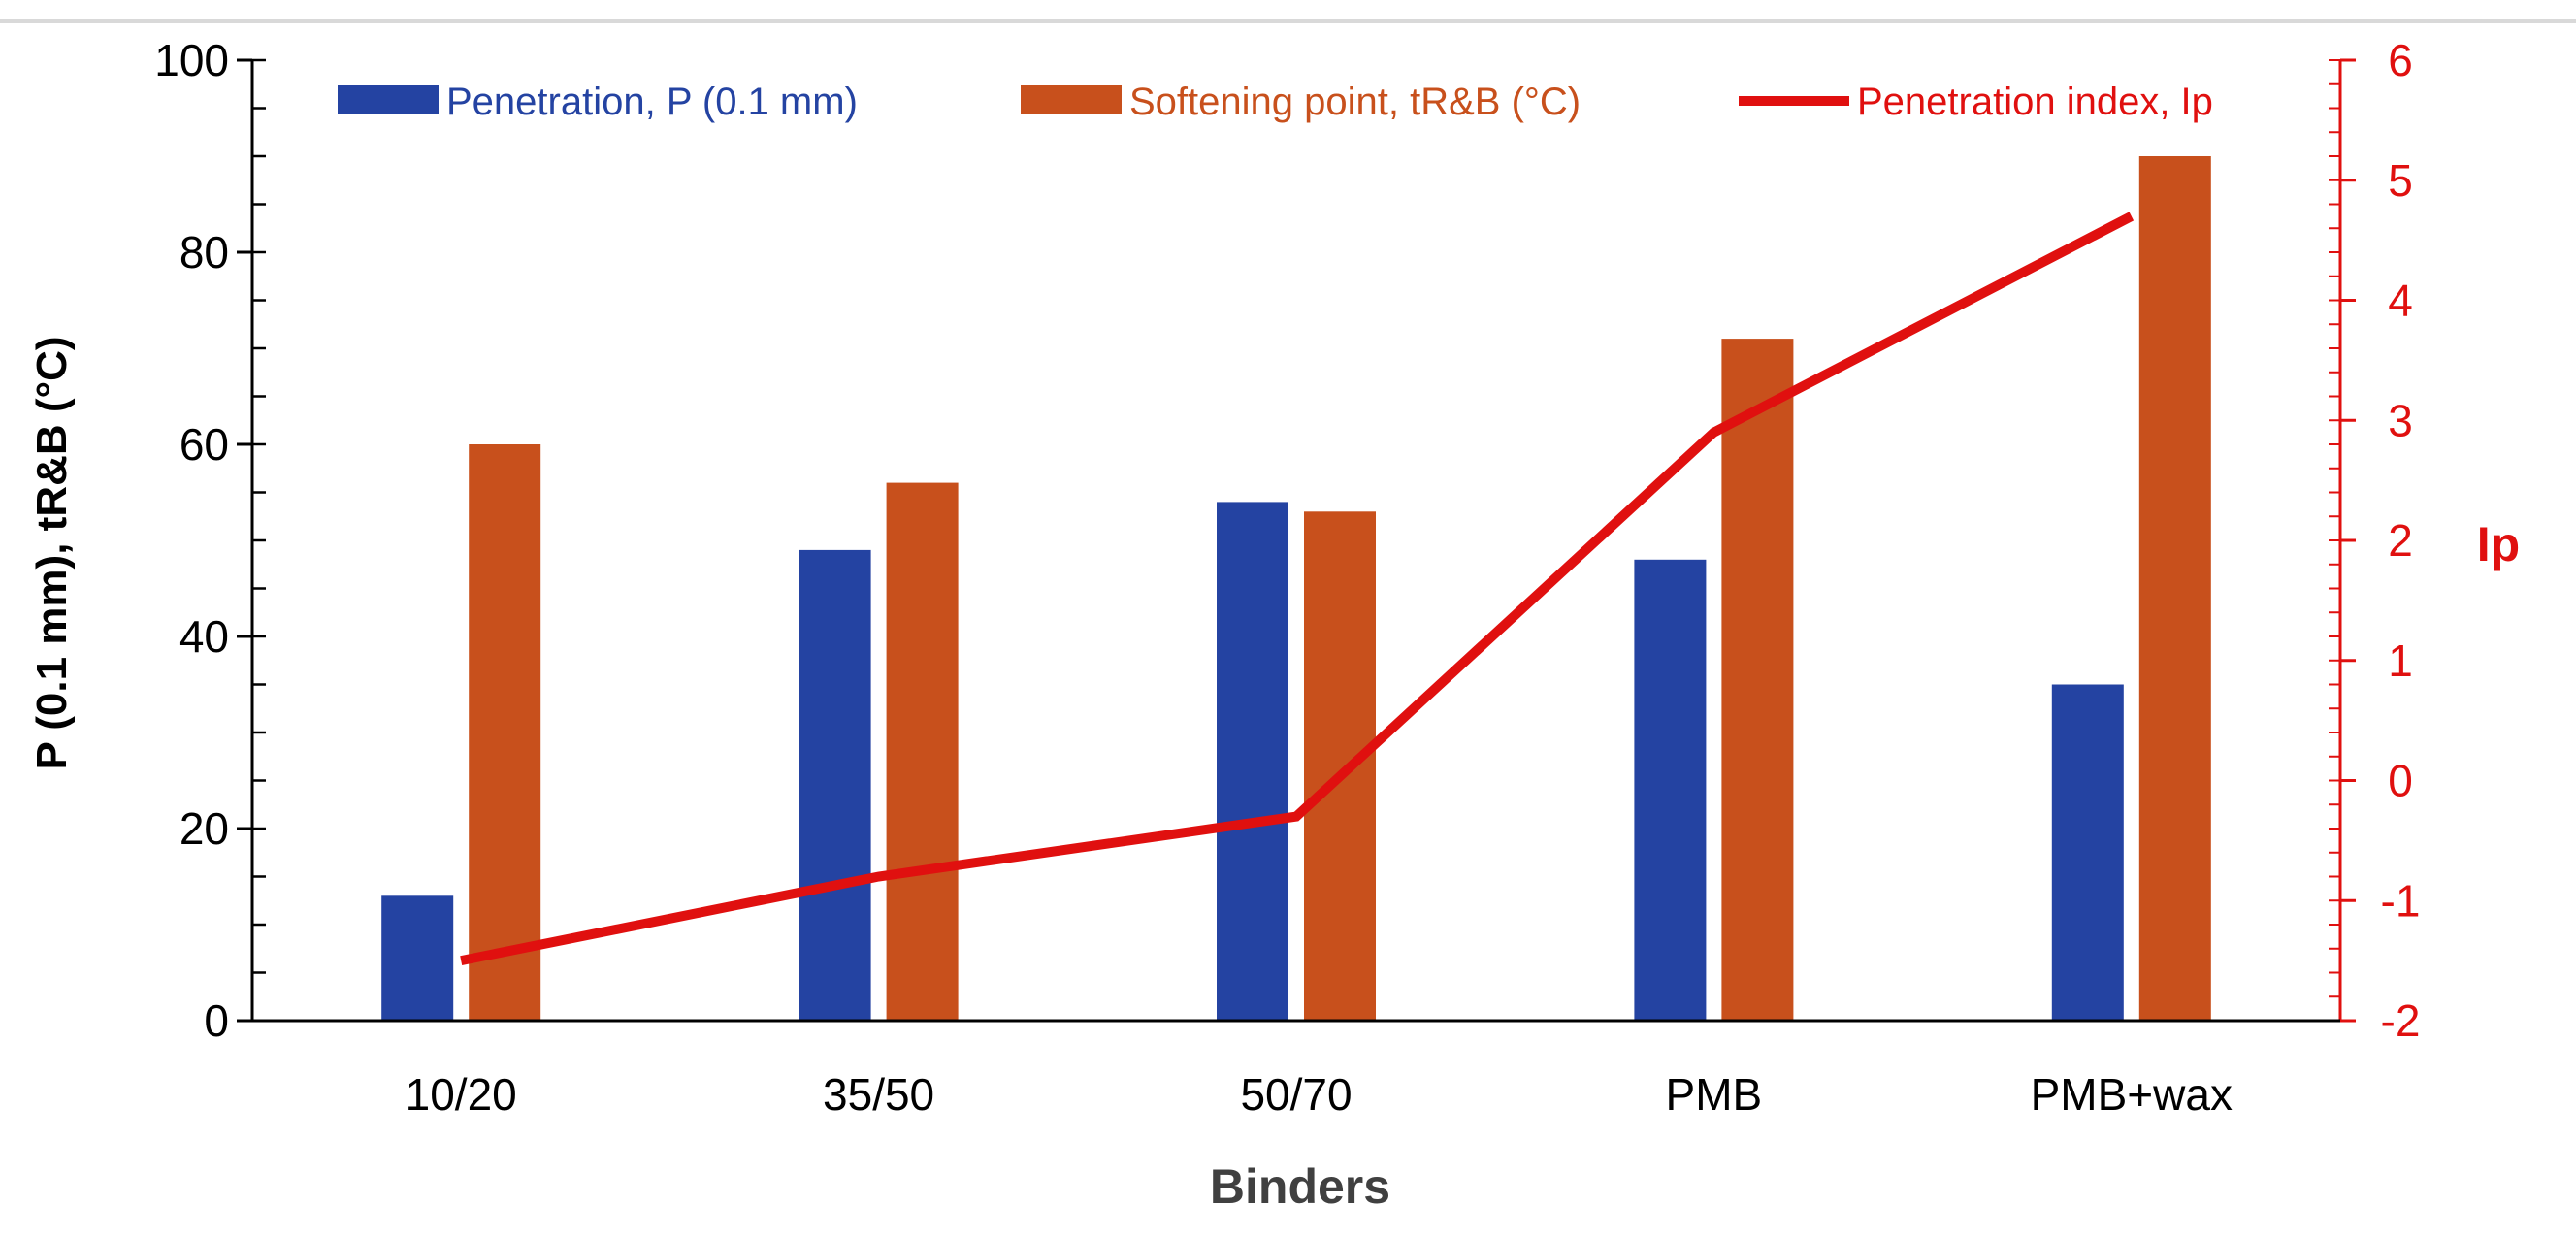 The height and width of the screenshot is (1237, 2576). Describe the element at coordinates (204, 444) in the screenshot. I see `y-tick-label: 60` at that location.